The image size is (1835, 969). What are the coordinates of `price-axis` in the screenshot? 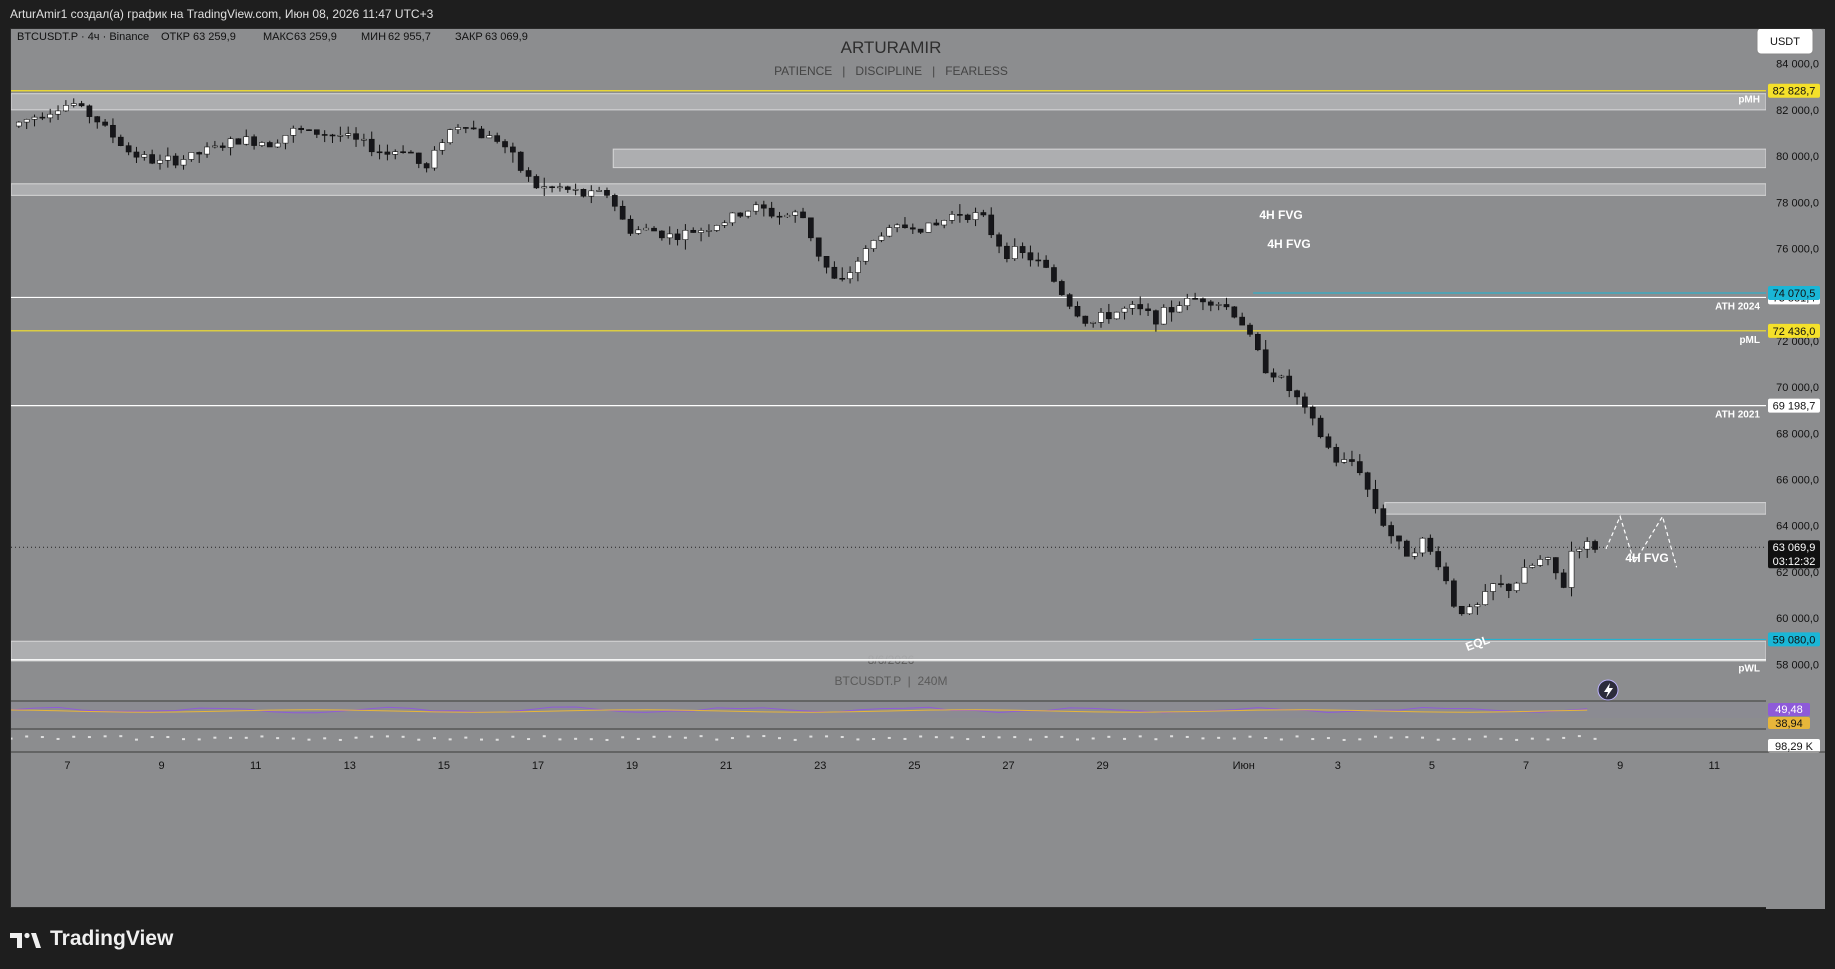 It's located at (1795, 469).